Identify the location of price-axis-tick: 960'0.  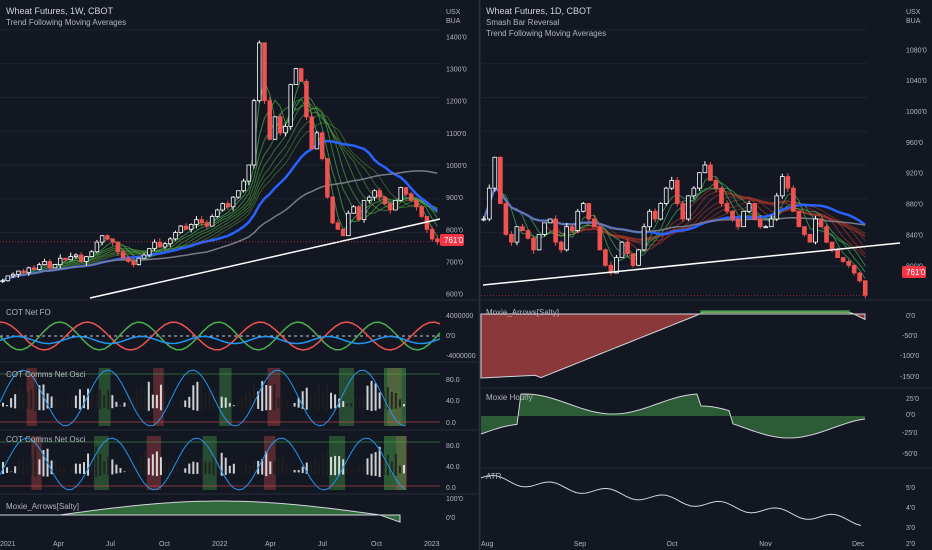
(914, 143).